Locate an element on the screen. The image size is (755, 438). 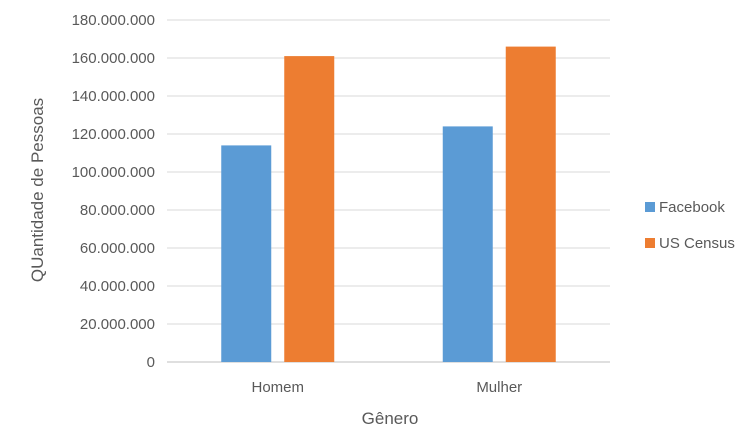
y-tick-label: 140.000.000 is located at coordinates (113, 96).